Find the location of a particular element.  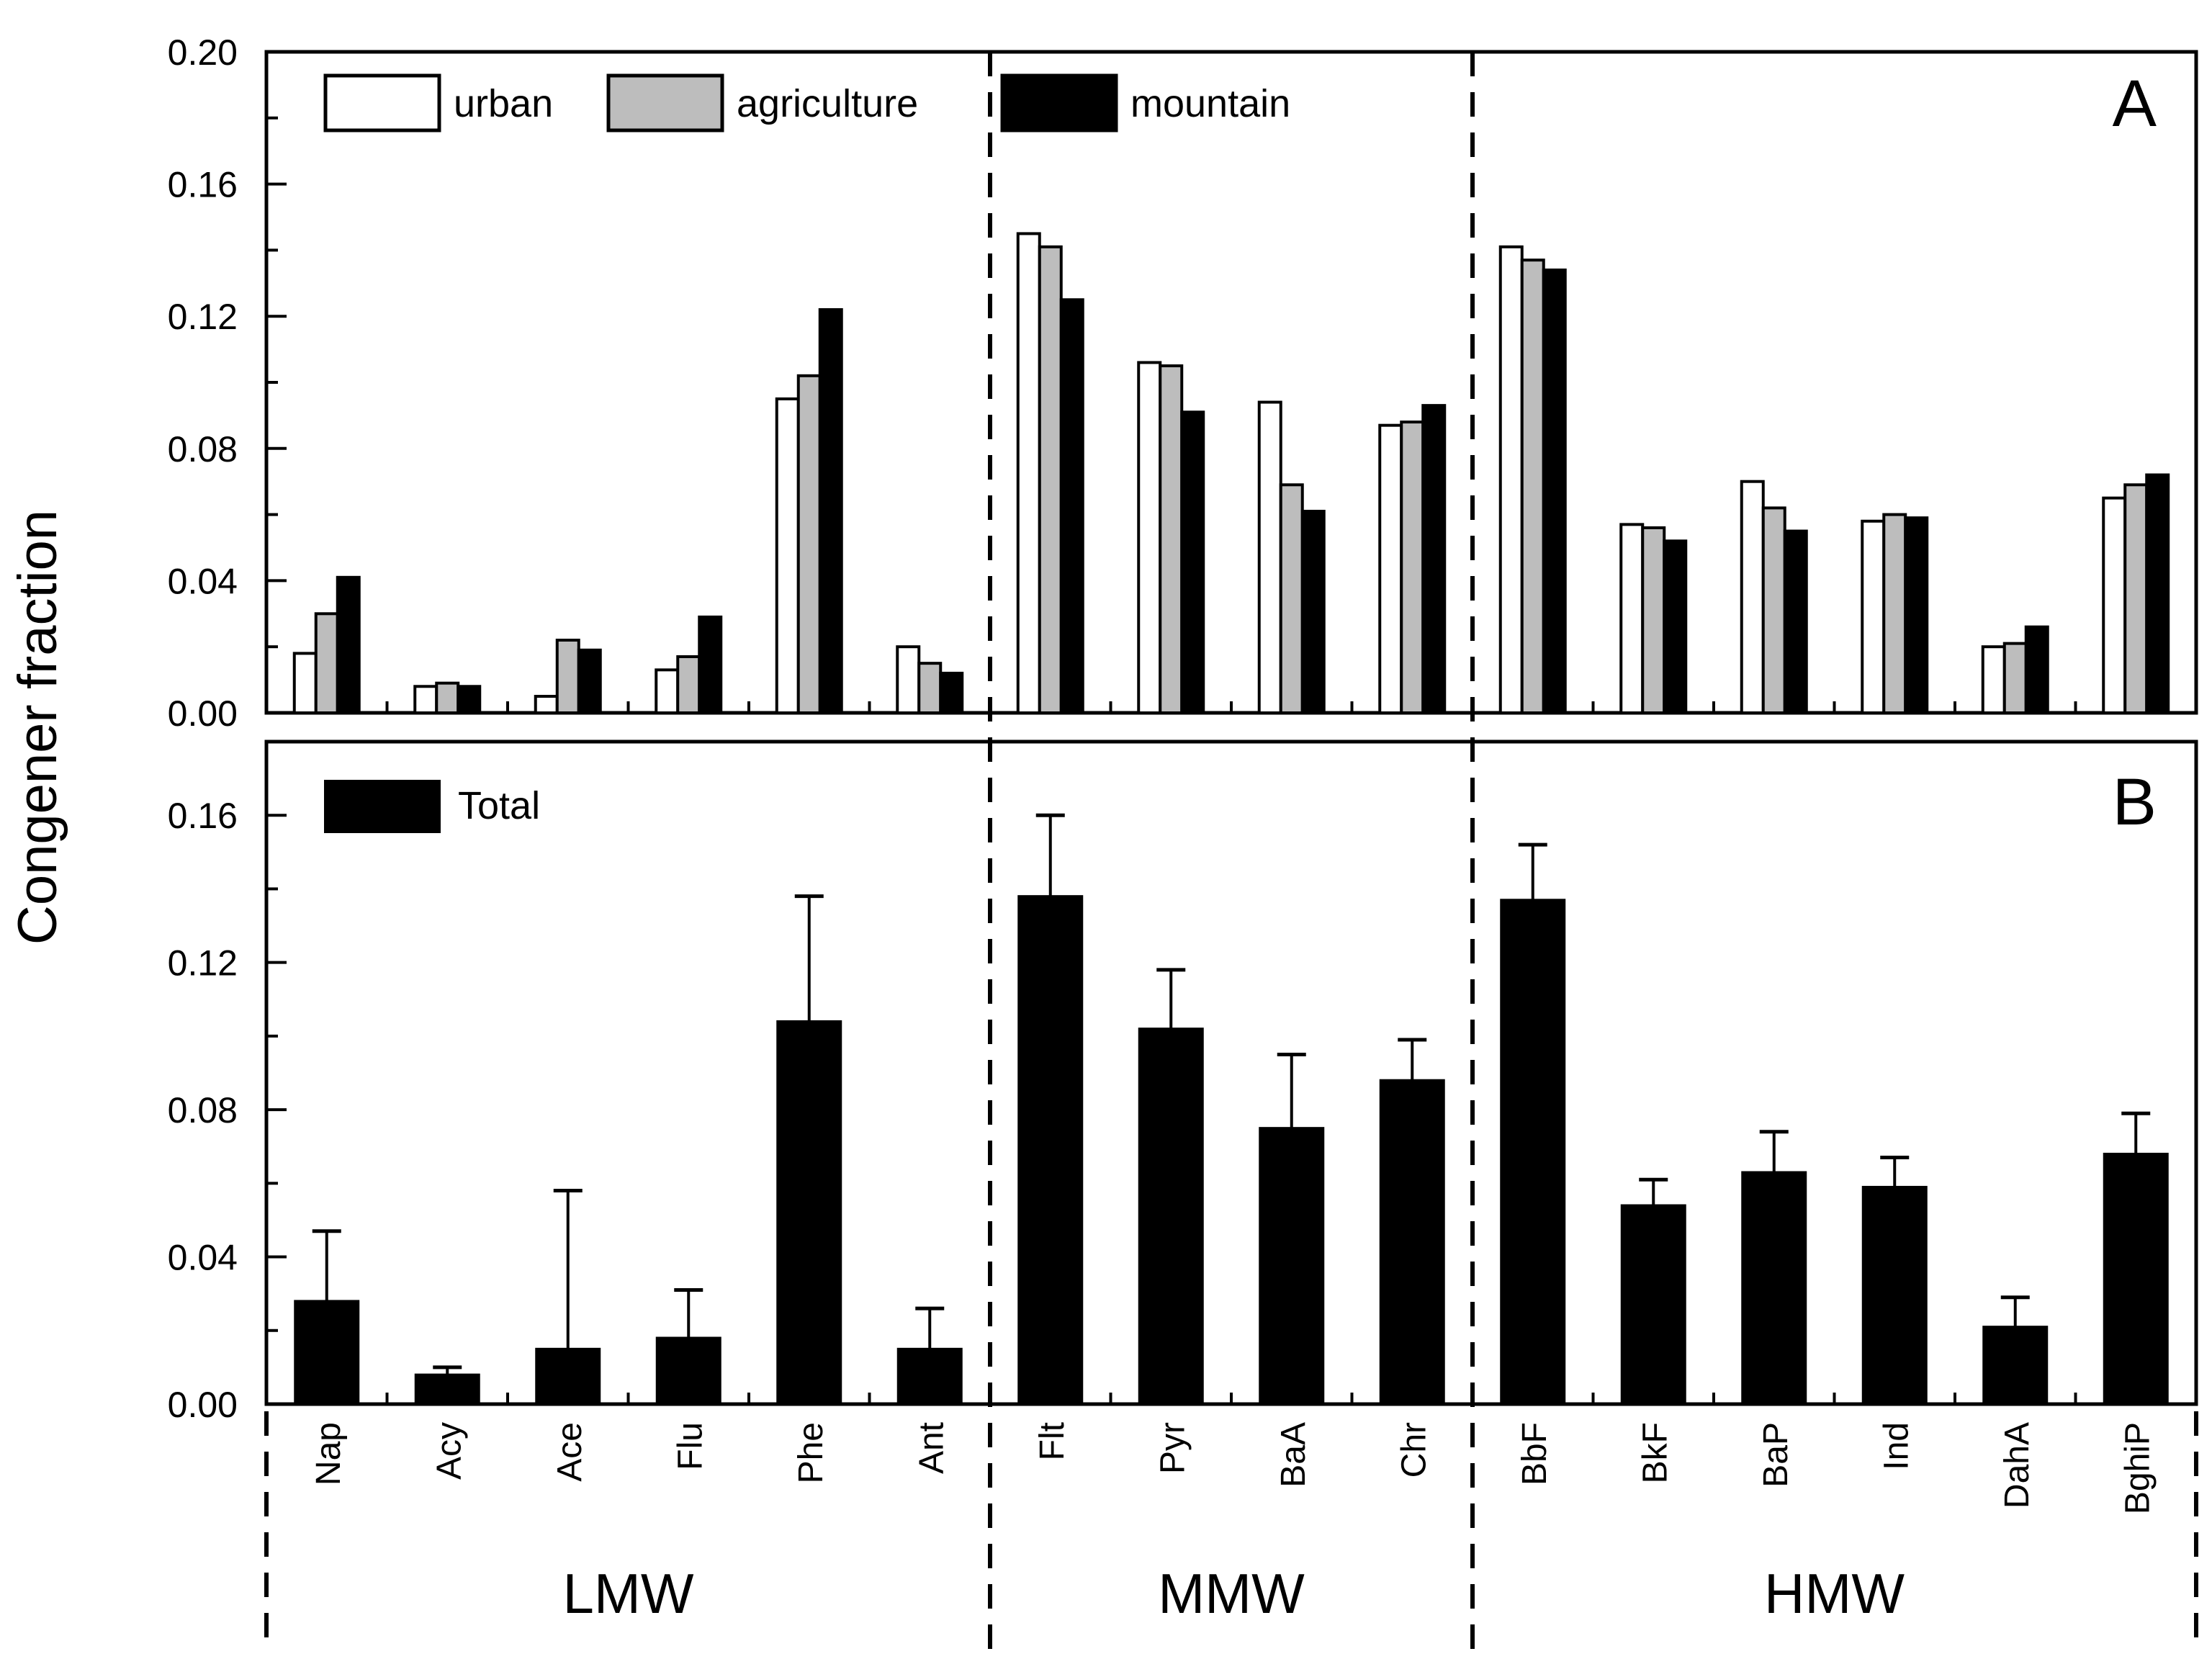

category-label-BghiP: BghiP is located at coordinates (2137, 1468).